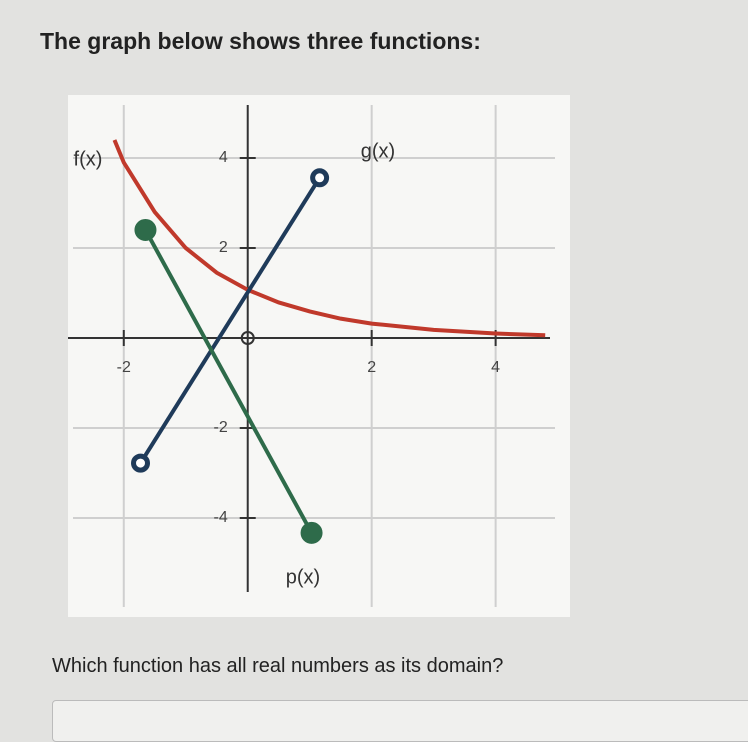 Image resolution: width=748 pixels, height=742 pixels. What do you see at coordinates (88, 159) in the screenshot?
I see `function-label: f(x)` at bounding box center [88, 159].